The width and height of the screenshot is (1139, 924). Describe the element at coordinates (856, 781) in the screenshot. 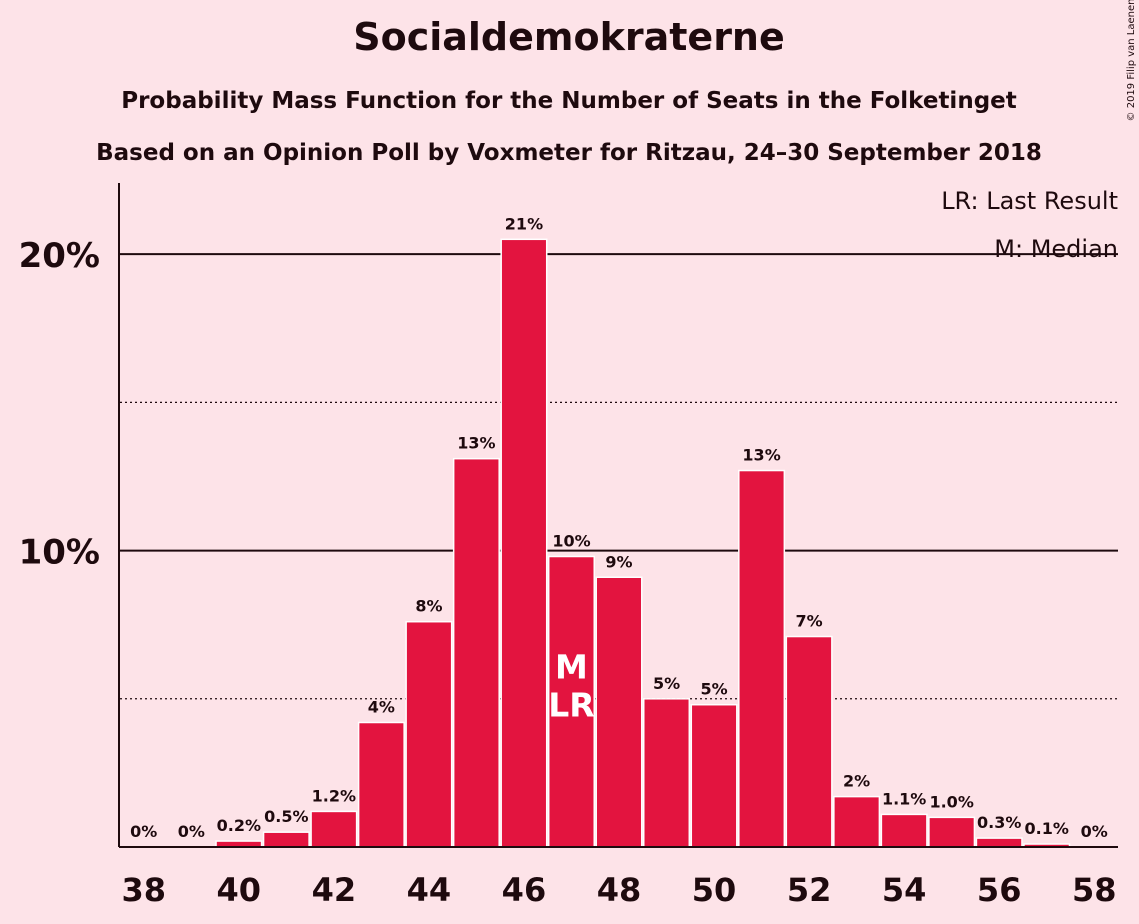

I see `value-label: 2%` at that location.